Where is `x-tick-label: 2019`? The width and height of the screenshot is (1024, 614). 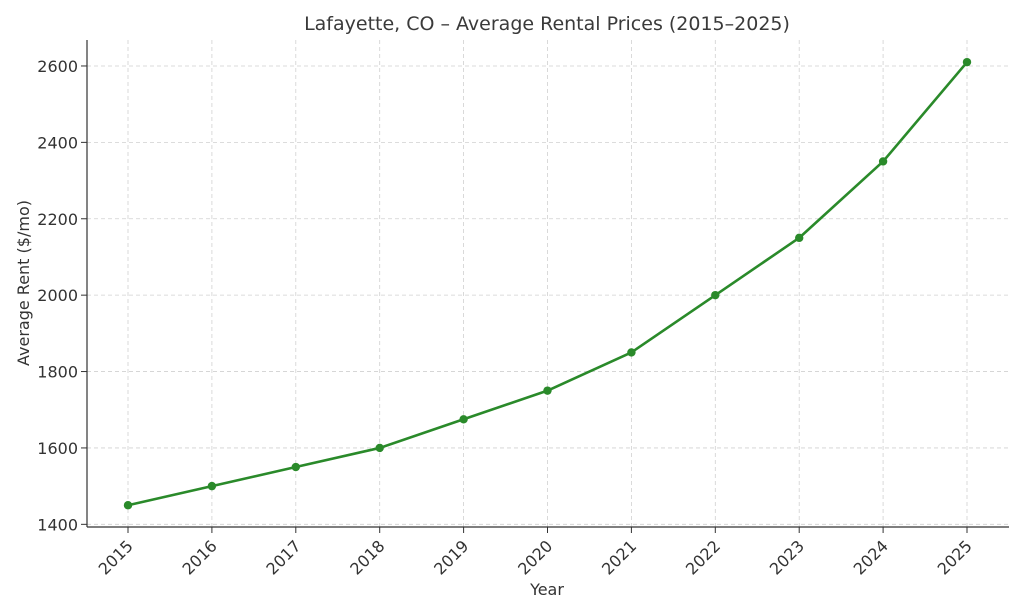 x-tick-label: 2019 is located at coordinates (451, 557).